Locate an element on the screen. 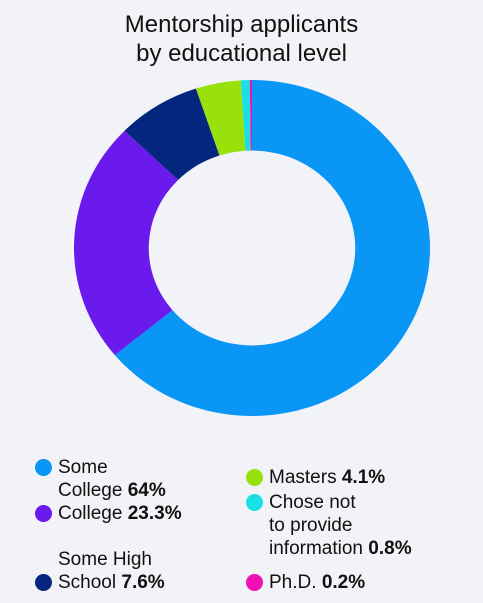 The image size is (483, 603). legend-label-some-college-line-1: Some is located at coordinates (83, 467).